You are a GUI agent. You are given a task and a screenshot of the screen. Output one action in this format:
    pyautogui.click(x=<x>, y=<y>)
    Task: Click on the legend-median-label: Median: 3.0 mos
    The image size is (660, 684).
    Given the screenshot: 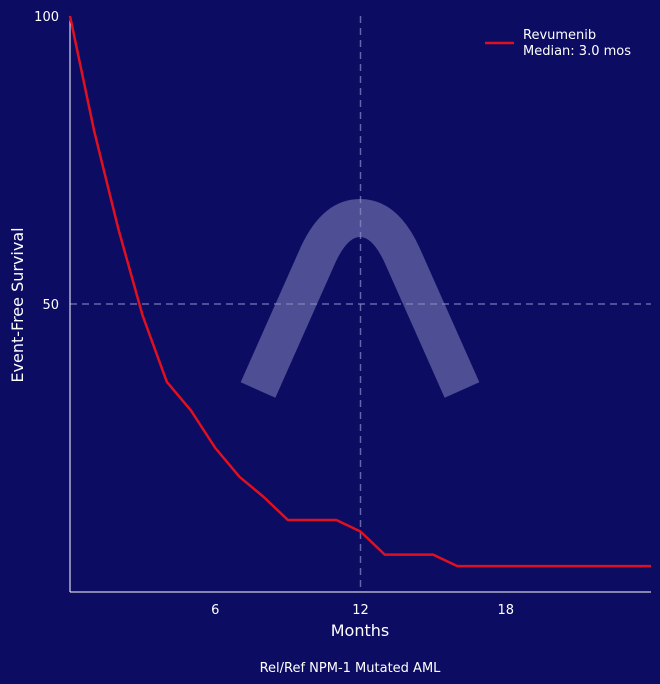 What is the action you would take?
    pyautogui.click(x=577, y=51)
    